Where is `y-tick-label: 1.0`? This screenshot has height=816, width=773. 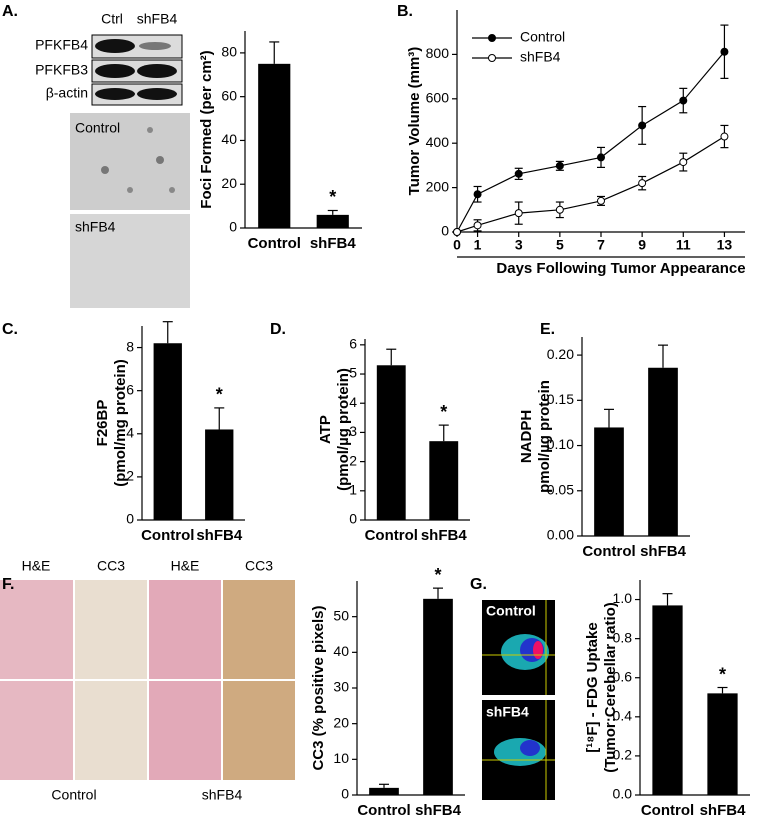 y-tick-label: 1.0 is located at coordinates (623, 598).